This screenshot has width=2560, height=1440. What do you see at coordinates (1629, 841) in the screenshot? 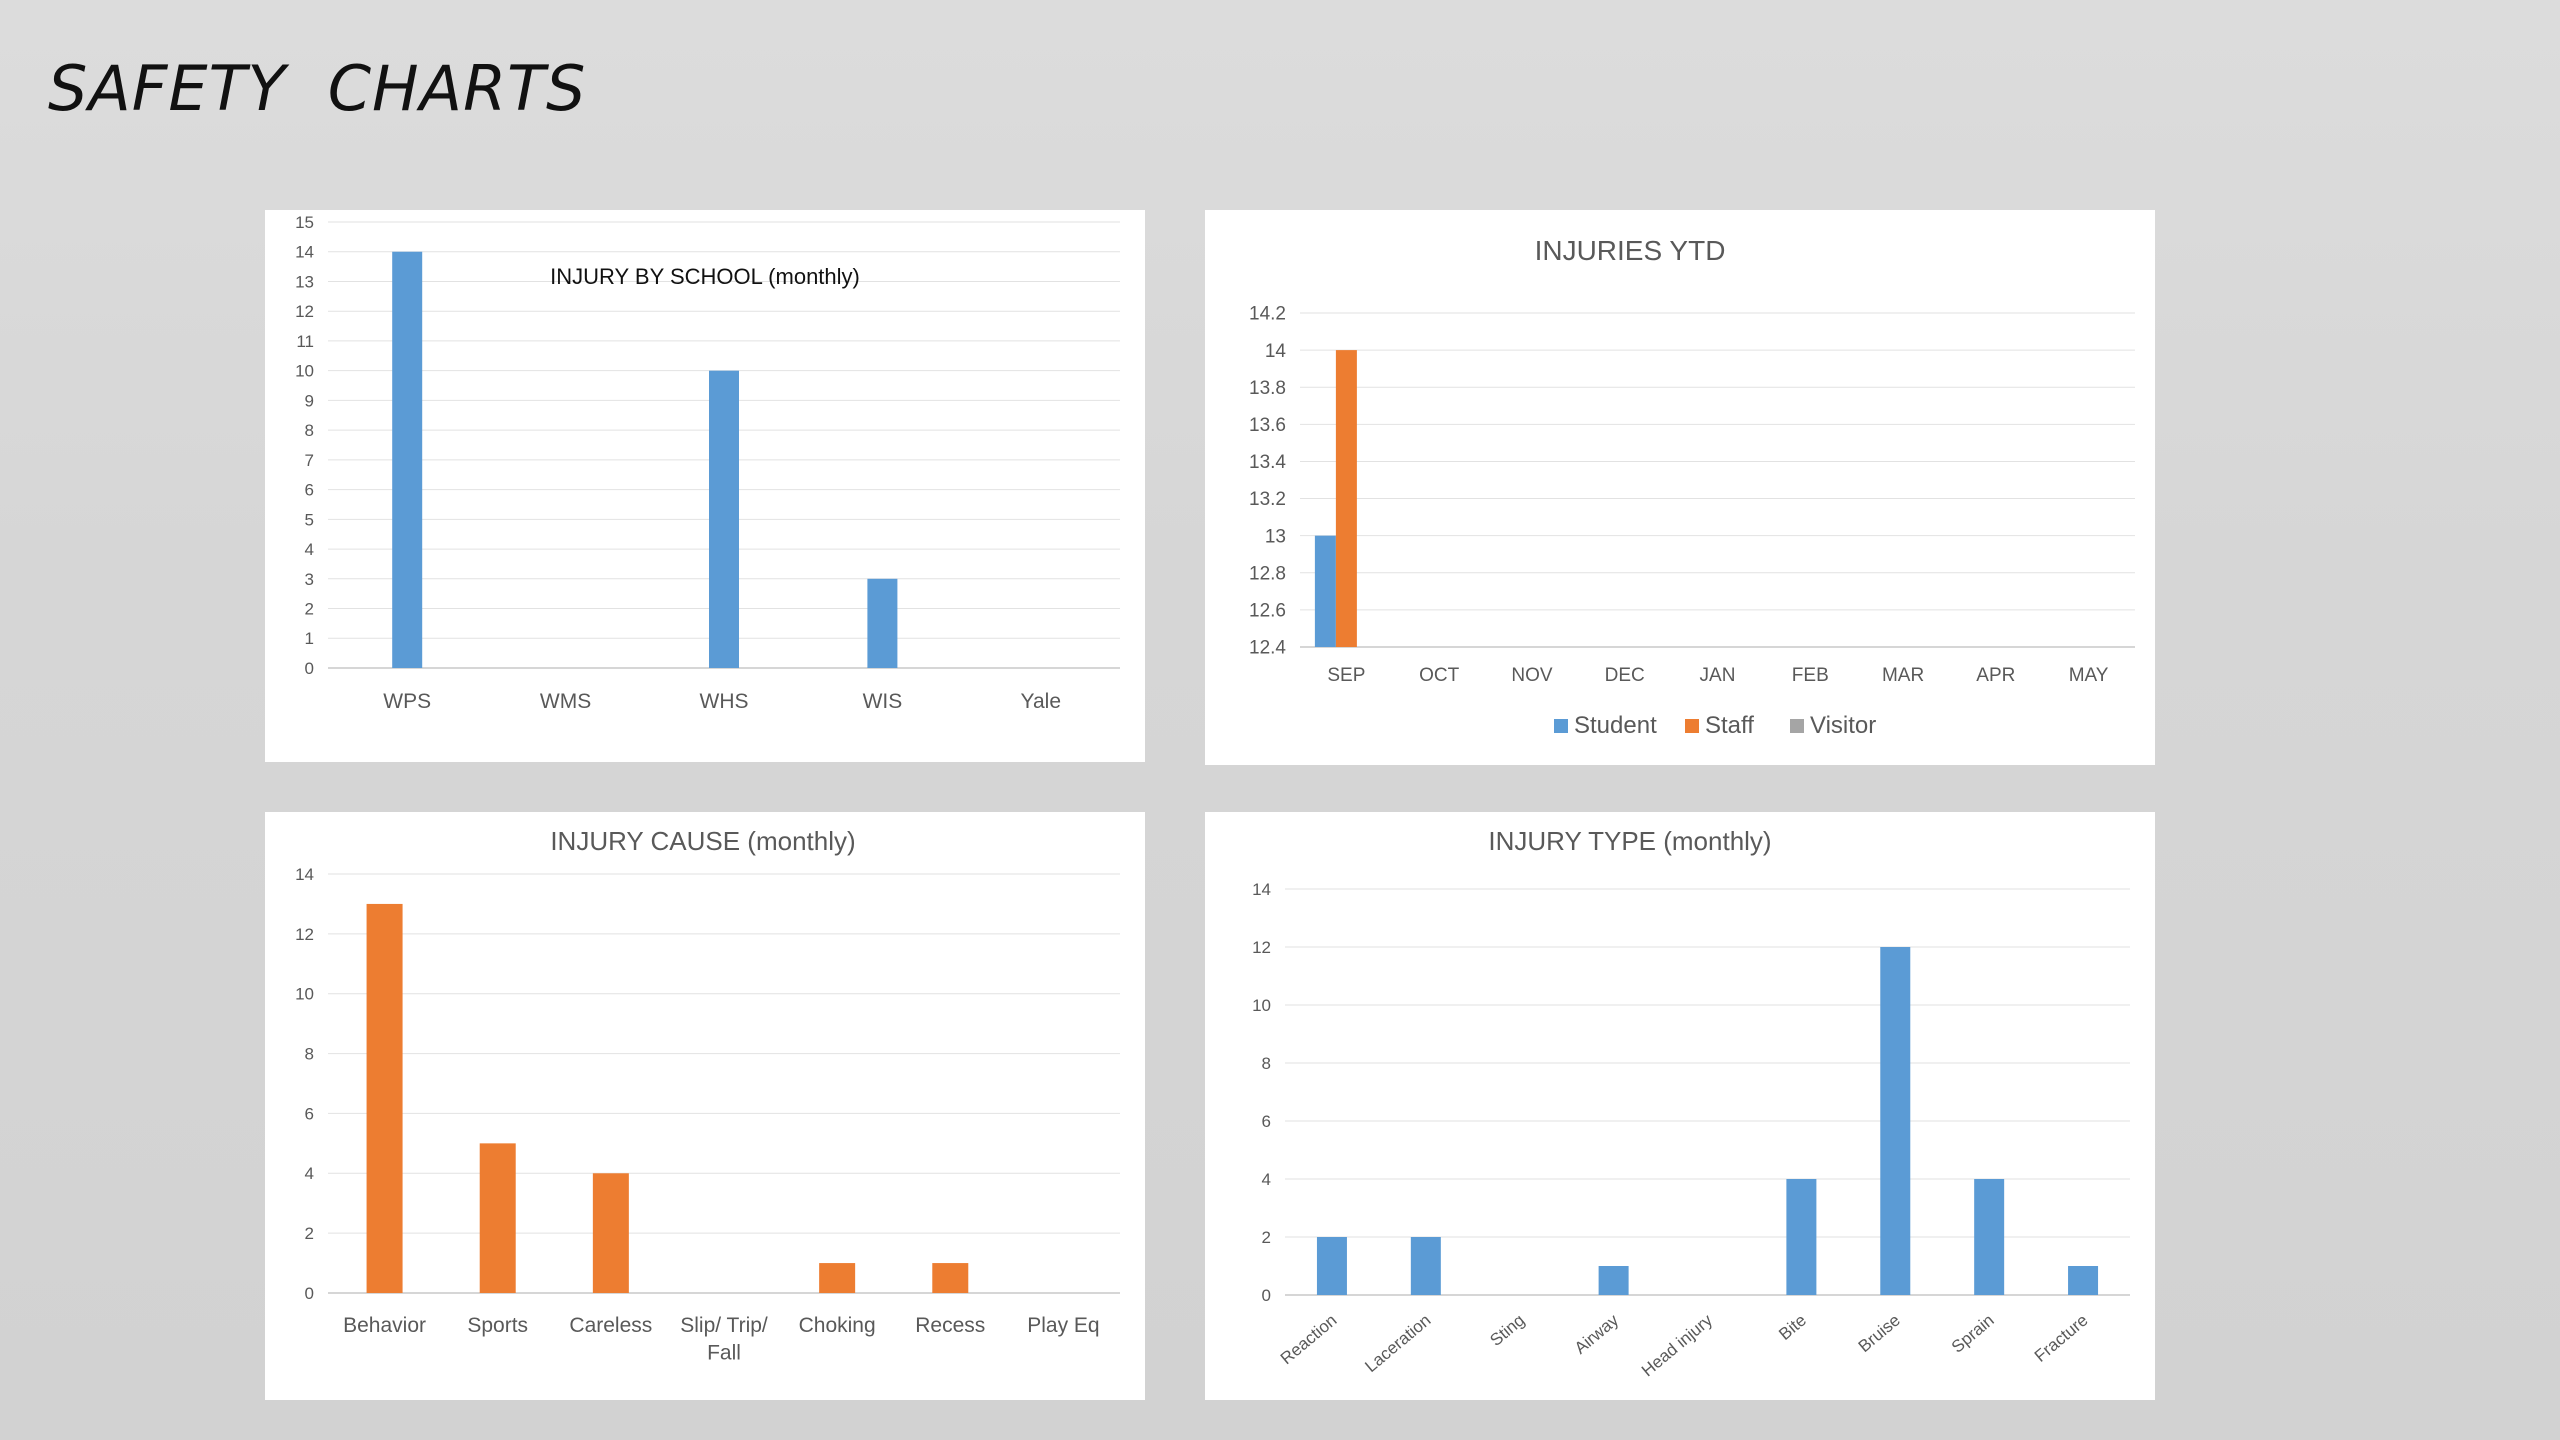
I see `chart-title: INJURY TYPE (monthly)` at bounding box center [1629, 841].